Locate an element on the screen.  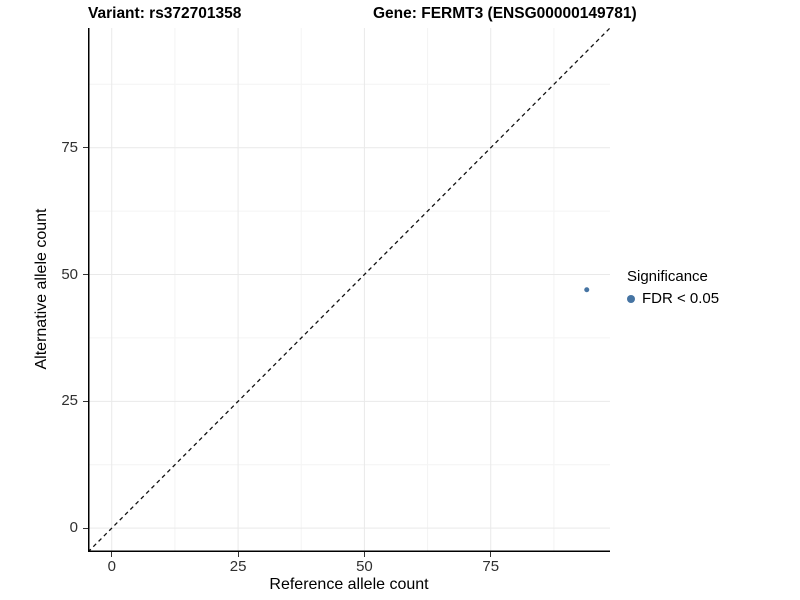
data-point is located at coordinates (587, 290).